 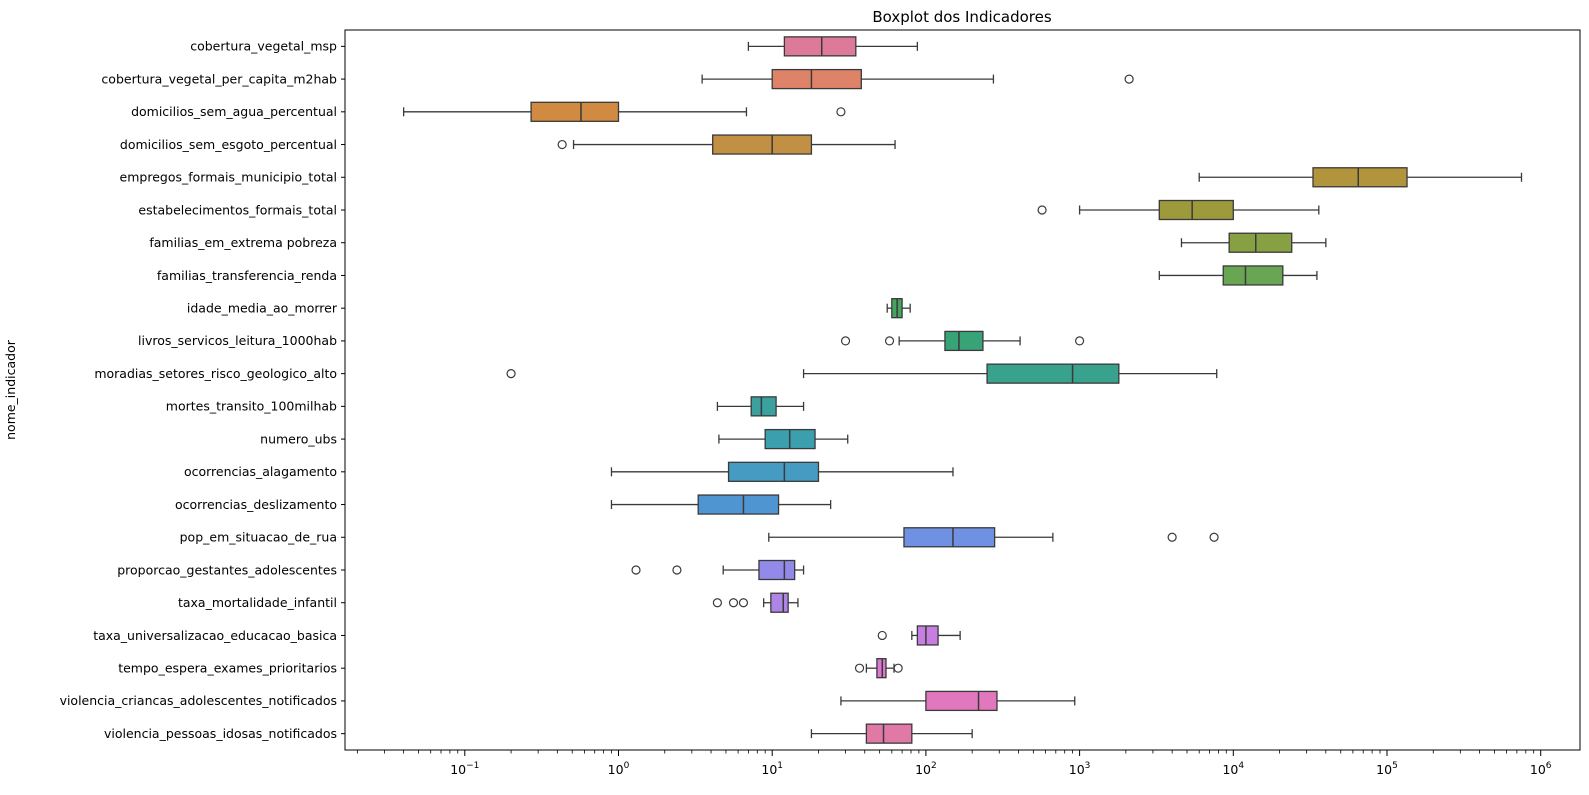 What do you see at coordinates (219, 78) in the screenshot?
I see `category-label: cobertura_vegetal_per_capita_m2hab` at bounding box center [219, 78].